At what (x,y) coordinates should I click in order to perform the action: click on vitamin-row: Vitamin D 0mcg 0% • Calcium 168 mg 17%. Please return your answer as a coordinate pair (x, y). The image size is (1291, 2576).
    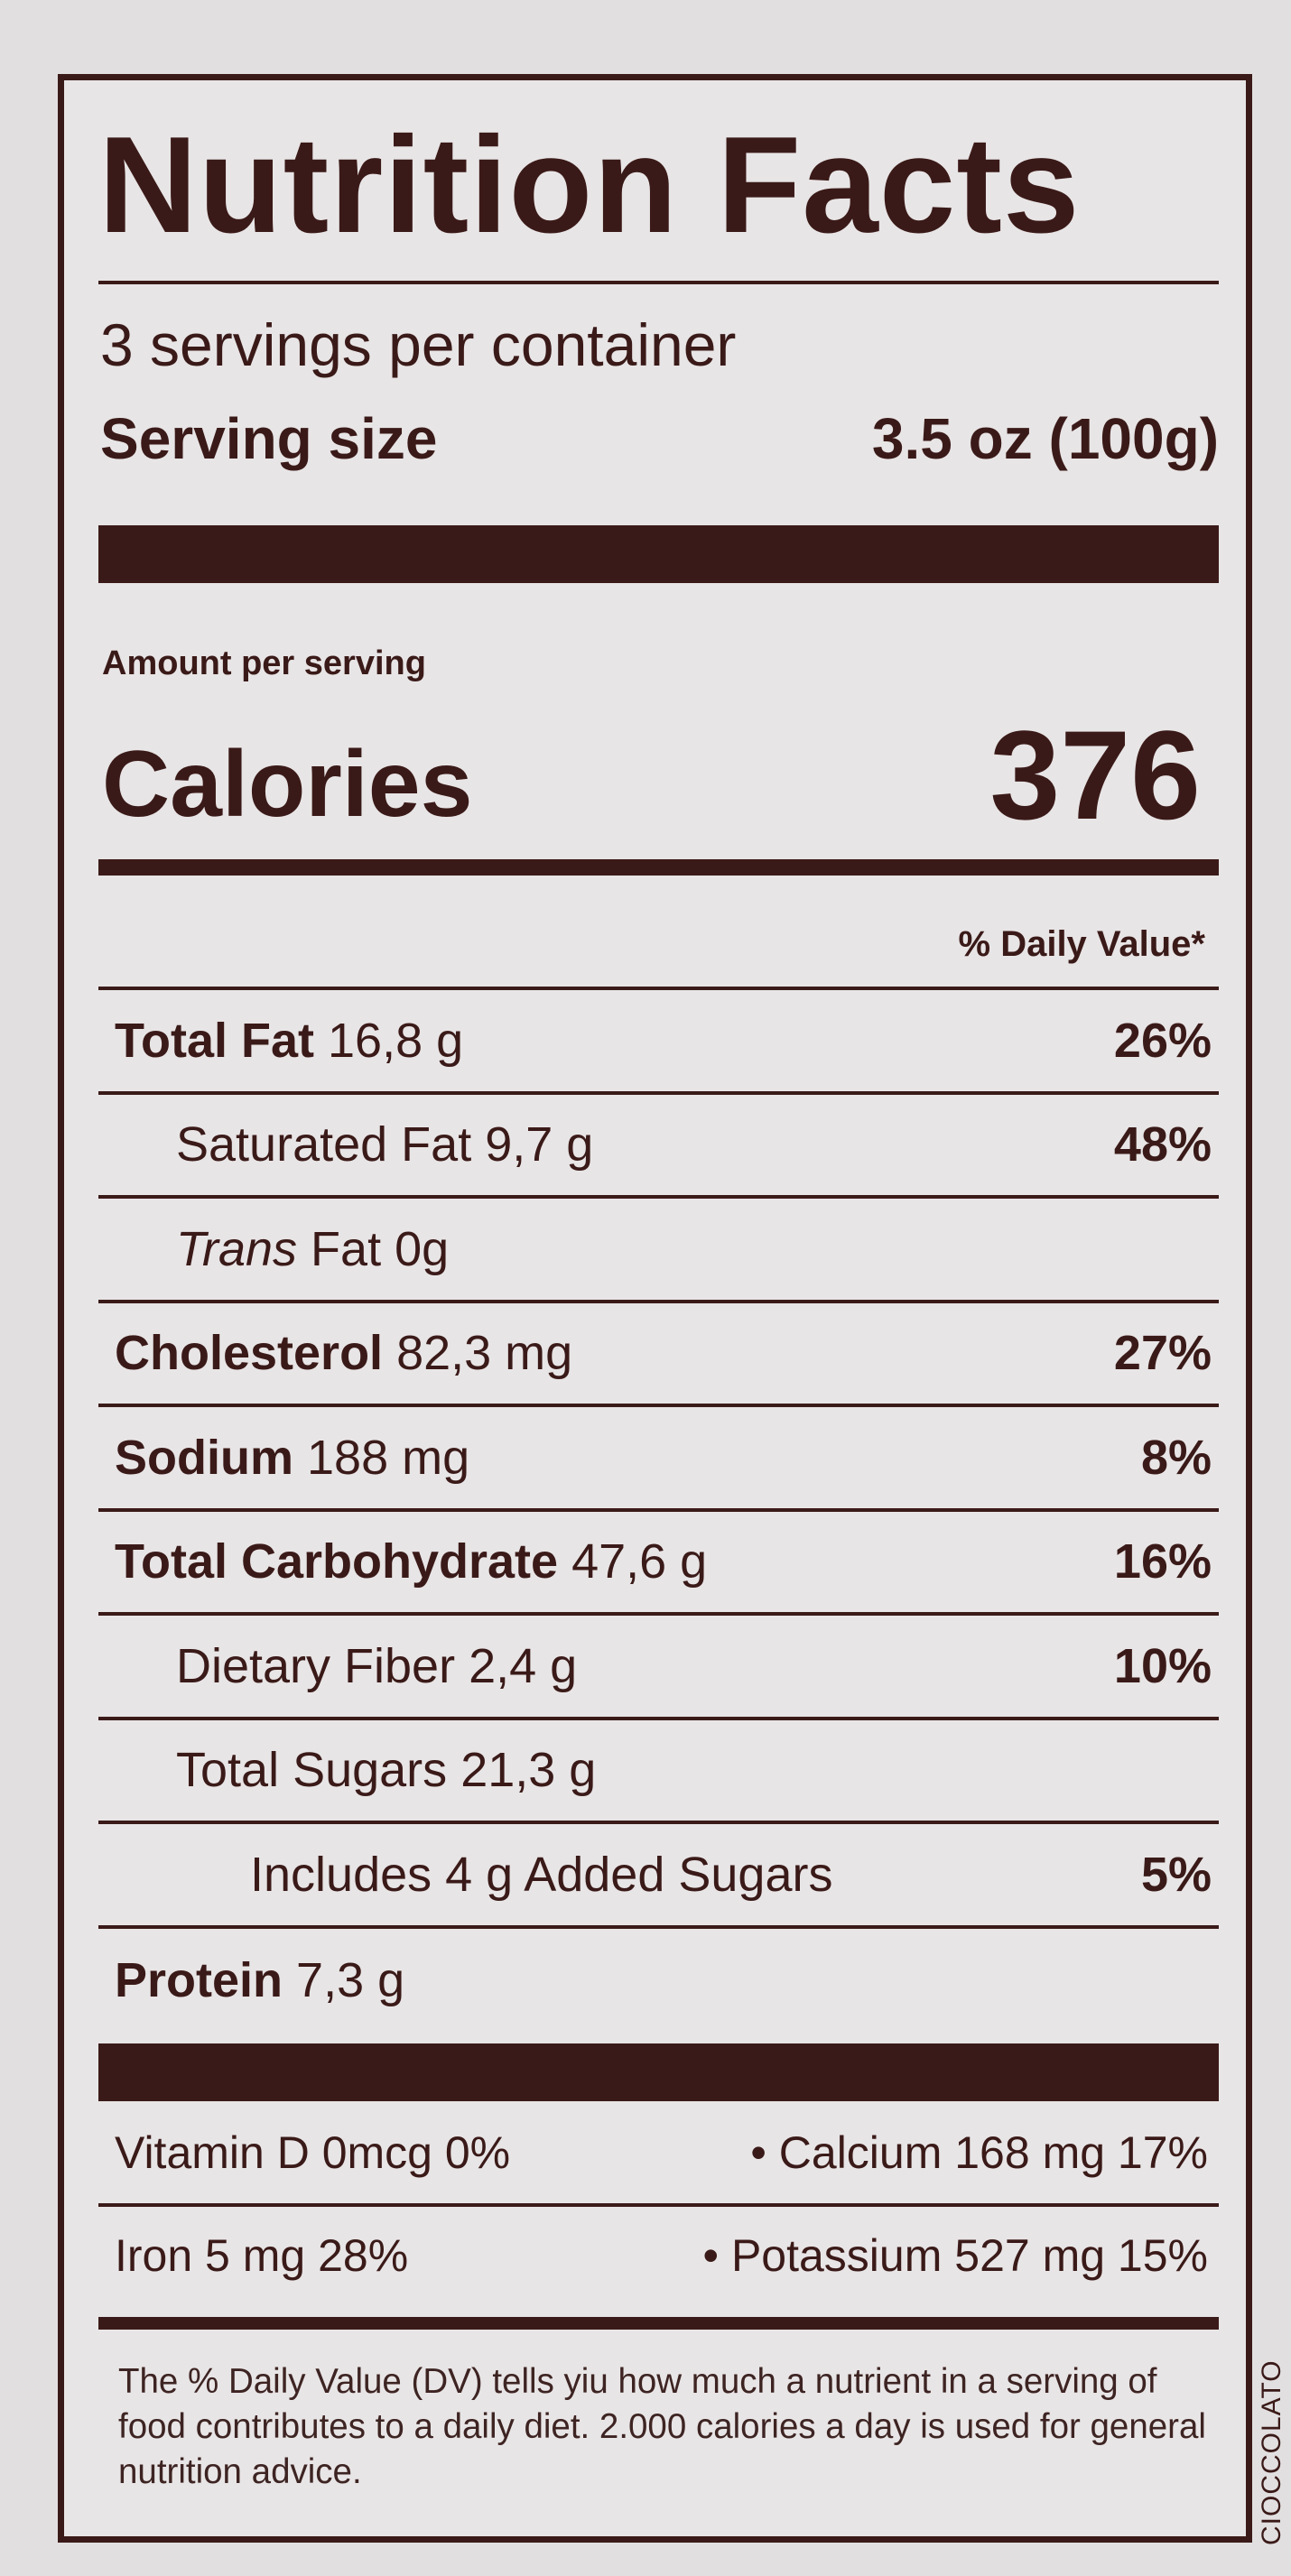
    Looking at the image, I should click on (661, 2152).